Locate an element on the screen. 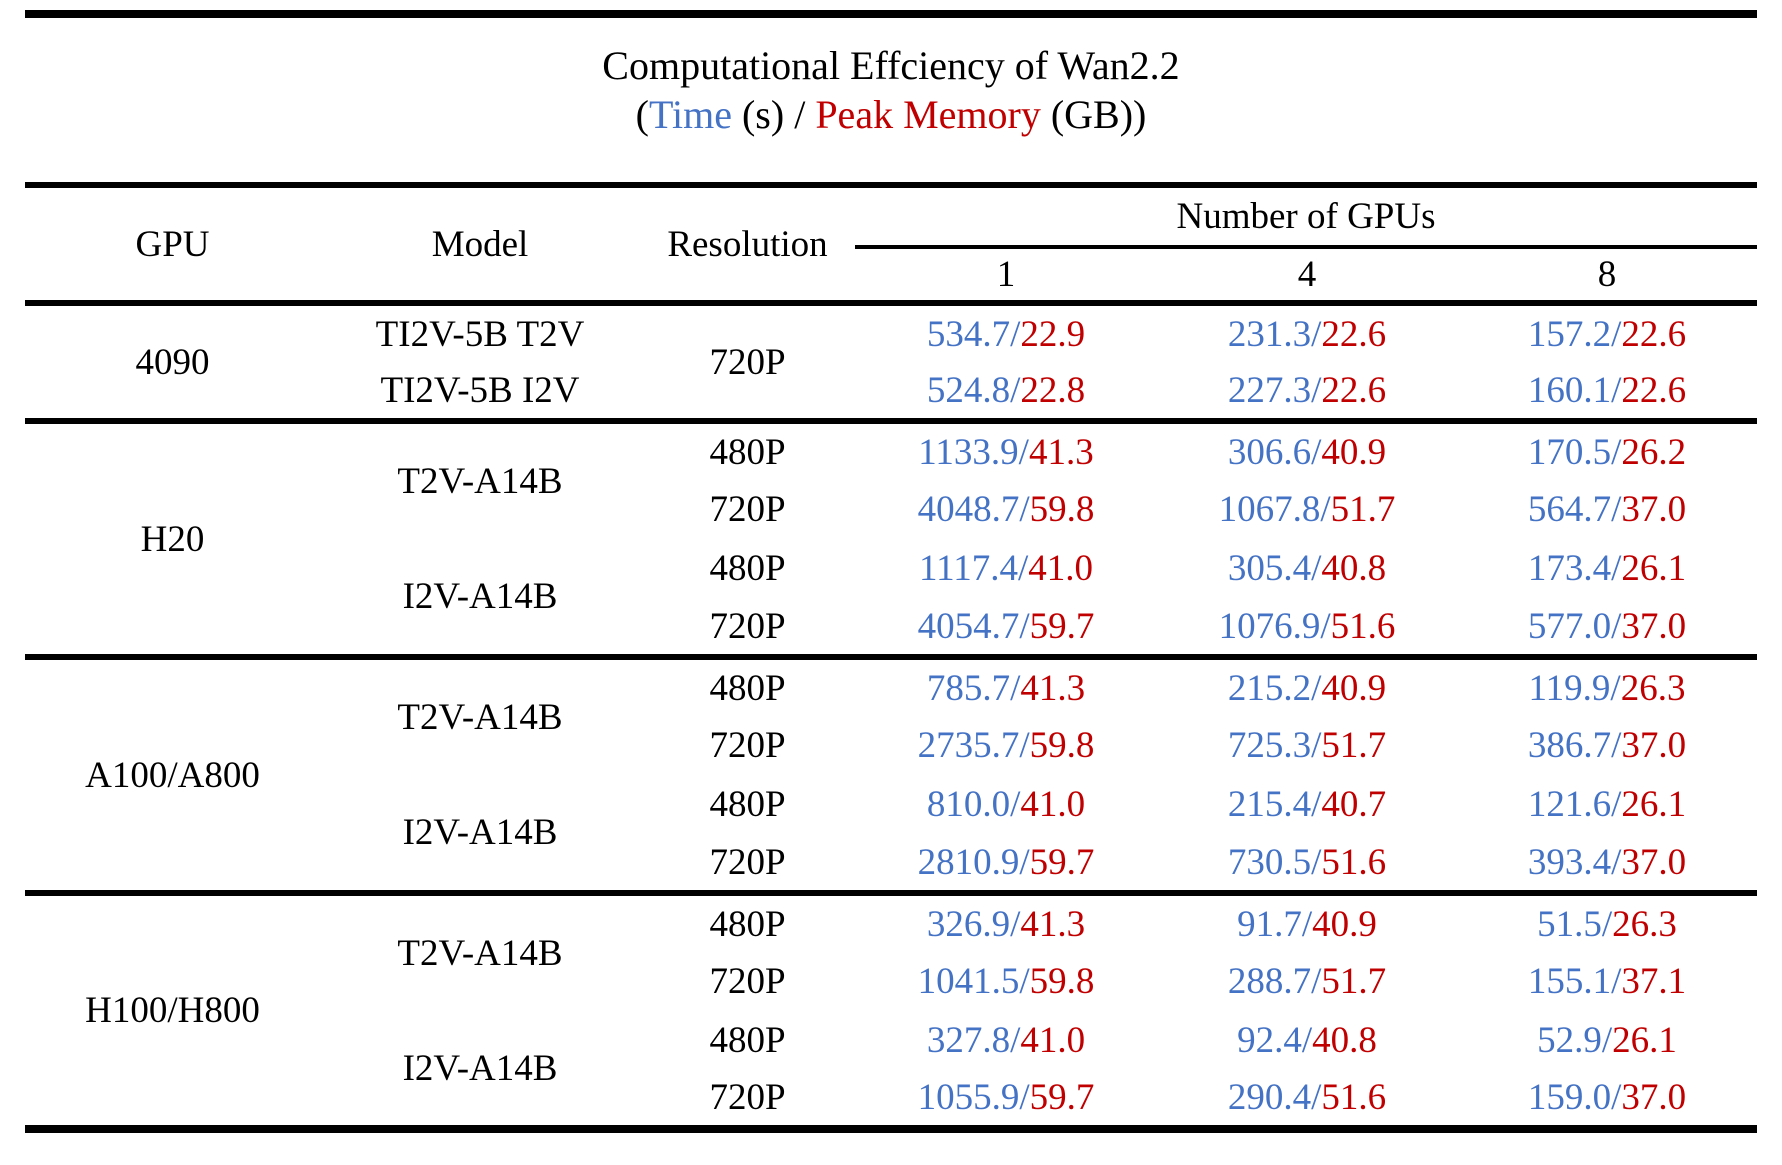  col-header-gpu-count-group: Number of GPUs is located at coordinates (1306, 217).